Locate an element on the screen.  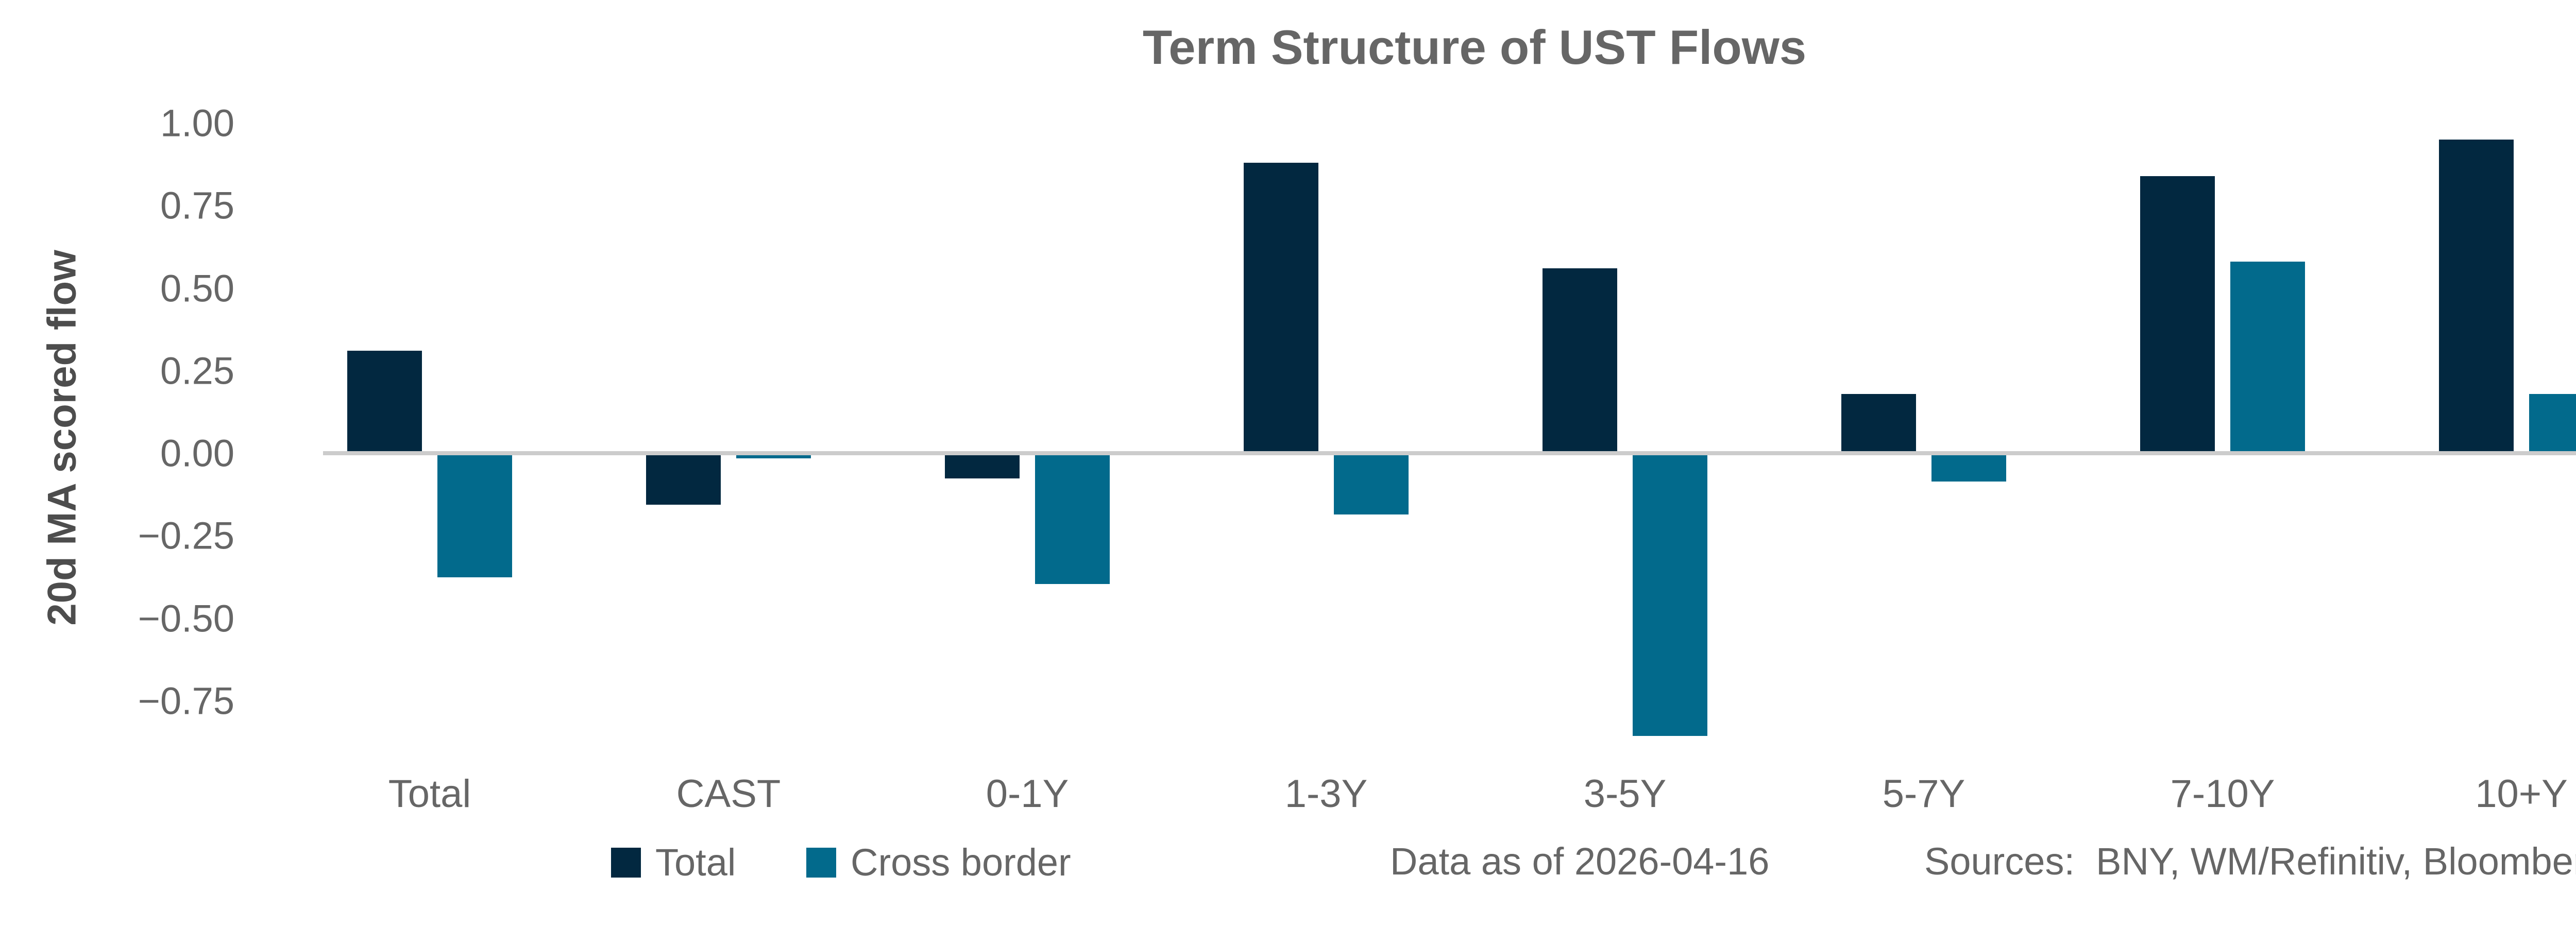
x-axis-label-3-5y: 3-5Y is located at coordinates (1625, 794).